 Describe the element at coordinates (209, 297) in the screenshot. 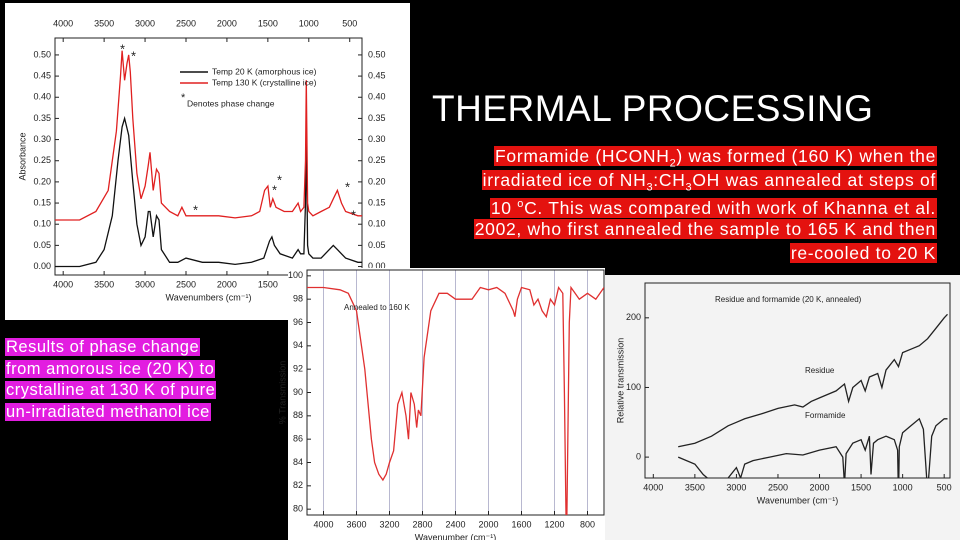

I see `x-axis-label: Wavenumbers (cm⁻¹)` at that location.